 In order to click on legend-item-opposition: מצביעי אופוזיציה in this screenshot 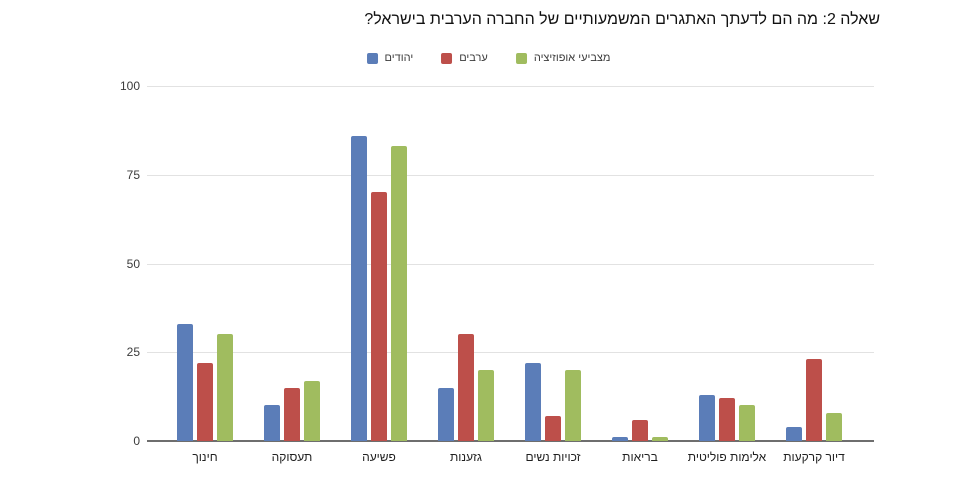, I will do `click(563, 58)`.